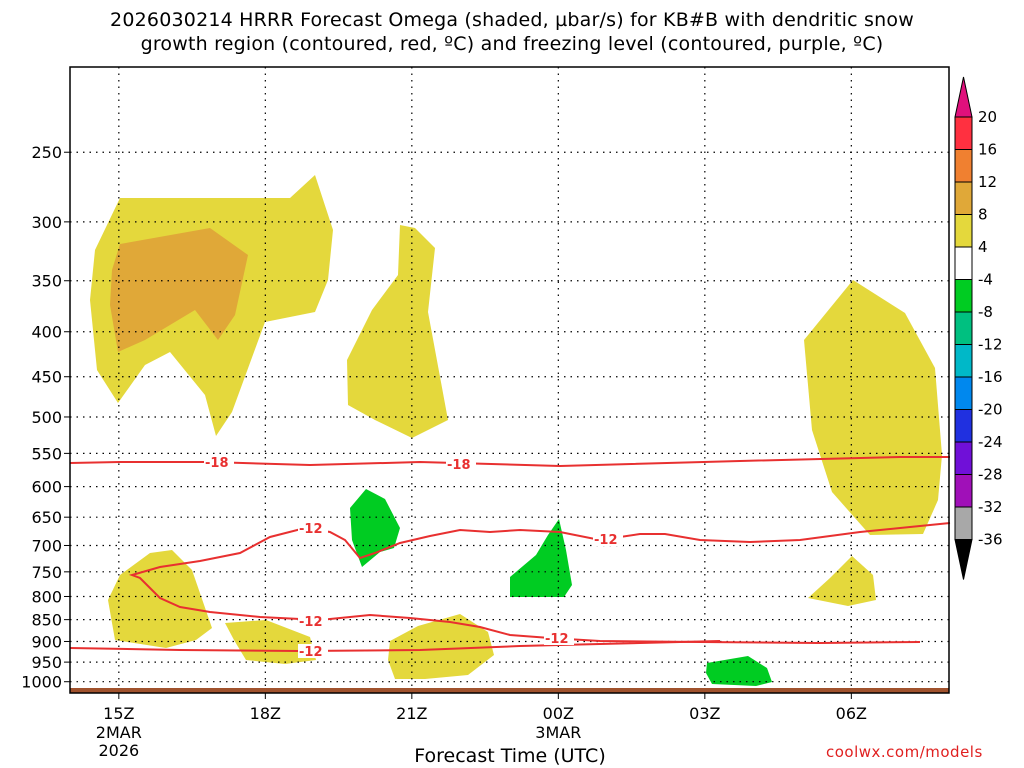  What do you see at coordinates (978, 328) in the screenshot?
I see `colorbar: 20 16 12 8 4 -4 -8 -12 -16 -20 -24 -28 -32 -36` at bounding box center [978, 328].